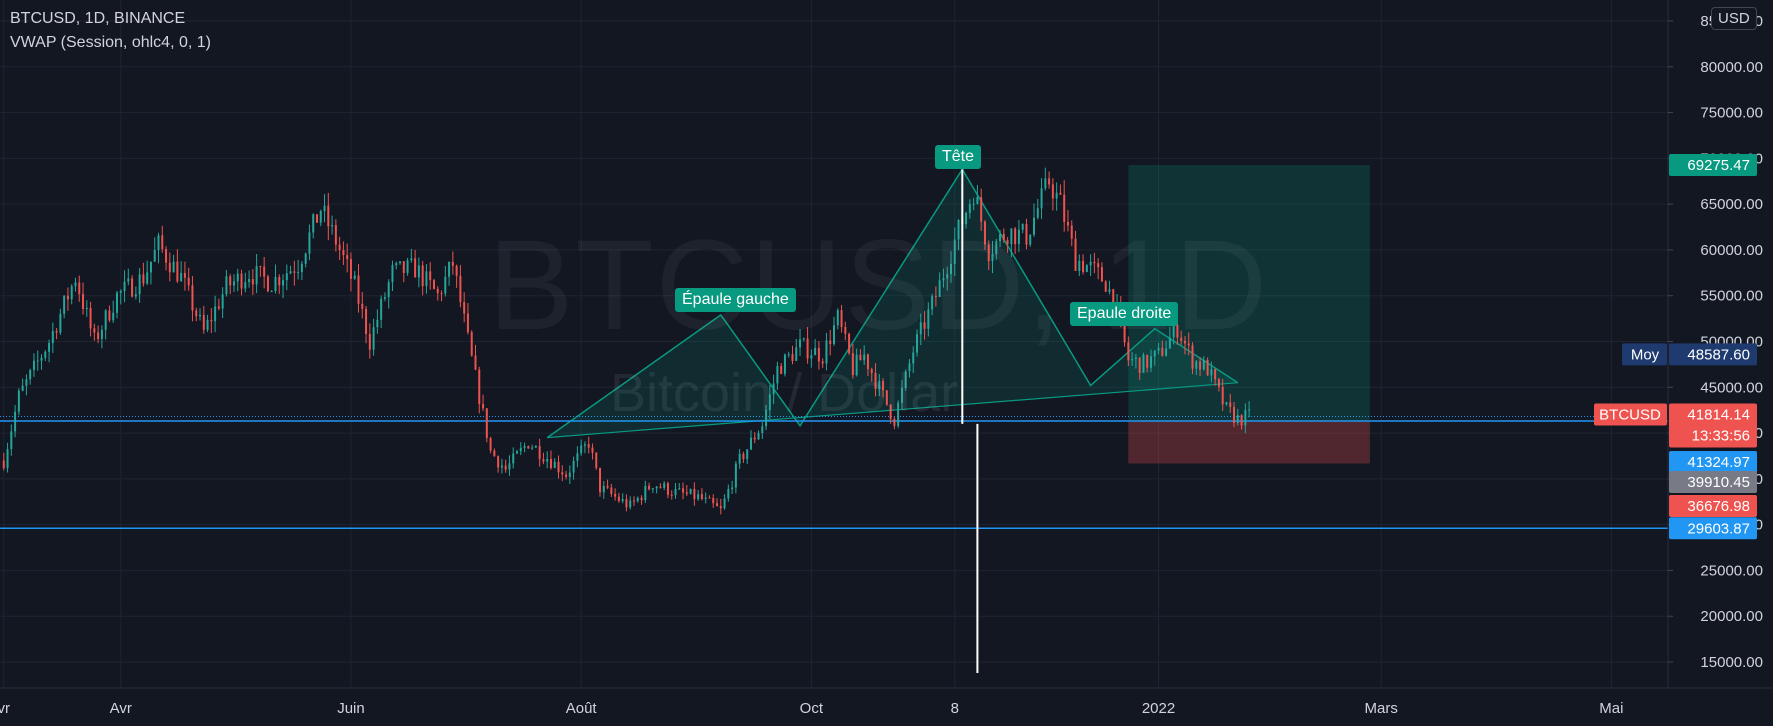 The height and width of the screenshot is (726, 1773). Describe the element at coordinates (834, 472) in the screenshot. I see `horizontal-lines` at that location.